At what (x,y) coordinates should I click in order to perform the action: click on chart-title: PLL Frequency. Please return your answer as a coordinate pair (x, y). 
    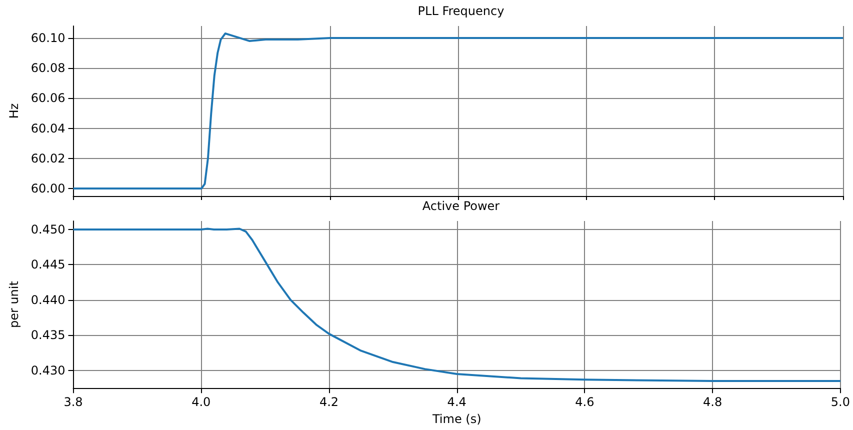
    Looking at the image, I should click on (461, 11).